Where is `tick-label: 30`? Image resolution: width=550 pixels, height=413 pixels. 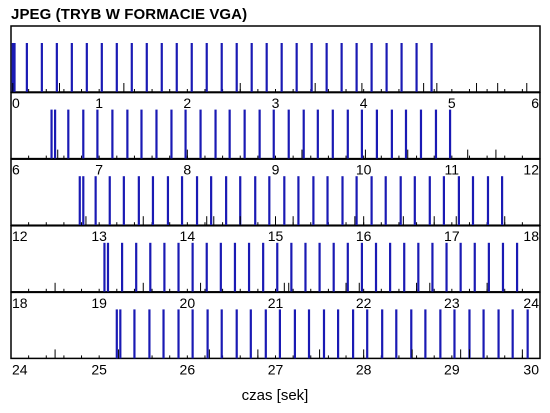 tick-label: 30 is located at coordinates (531, 369).